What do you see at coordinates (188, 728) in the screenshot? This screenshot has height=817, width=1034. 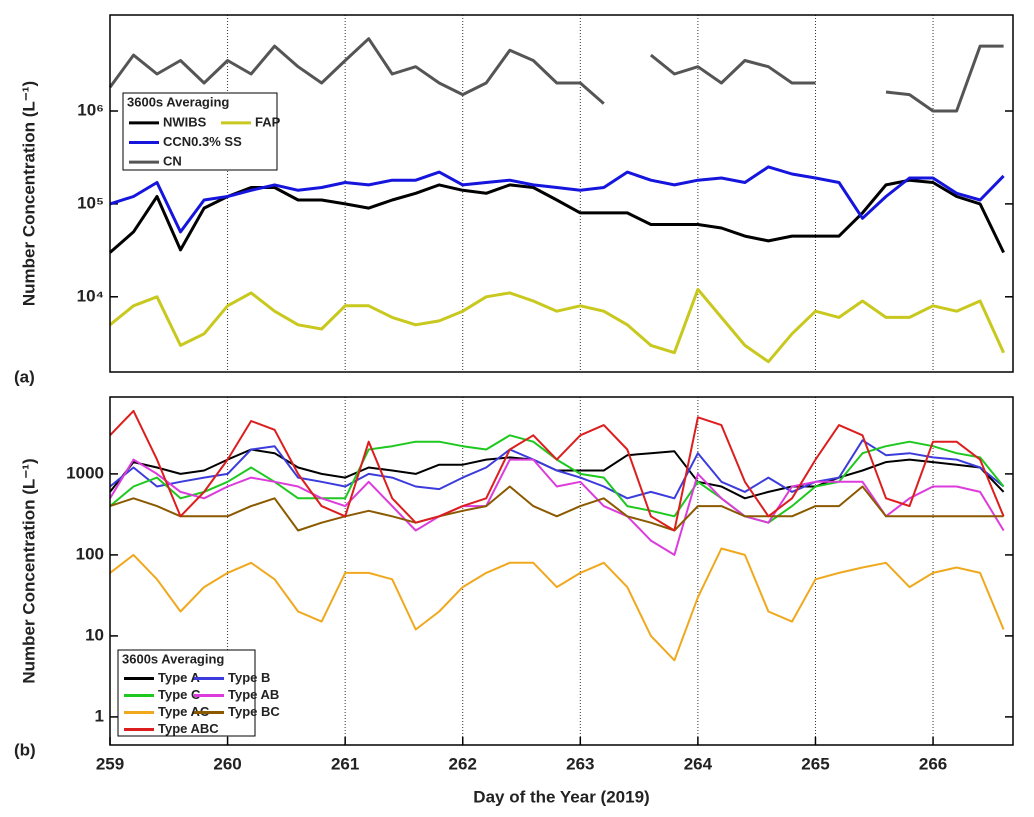 I see `legend-label: Type ABC` at bounding box center [188, 728].